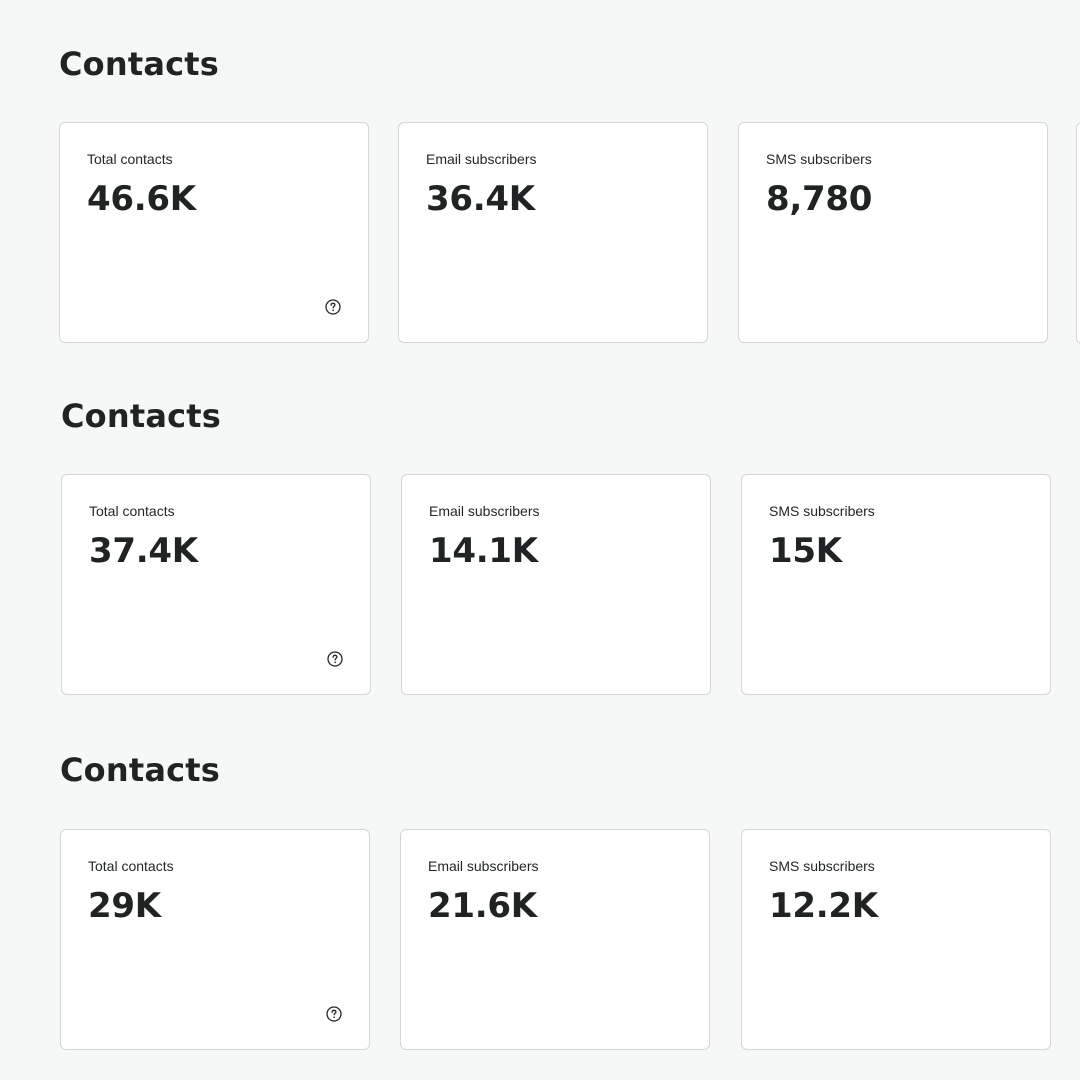 The image size is (1080, 1080). Describe the element at coordinates (214, 232) in the screenshot. I see `stat-card-total-contacts: Total contacts 46.6K` at that location.